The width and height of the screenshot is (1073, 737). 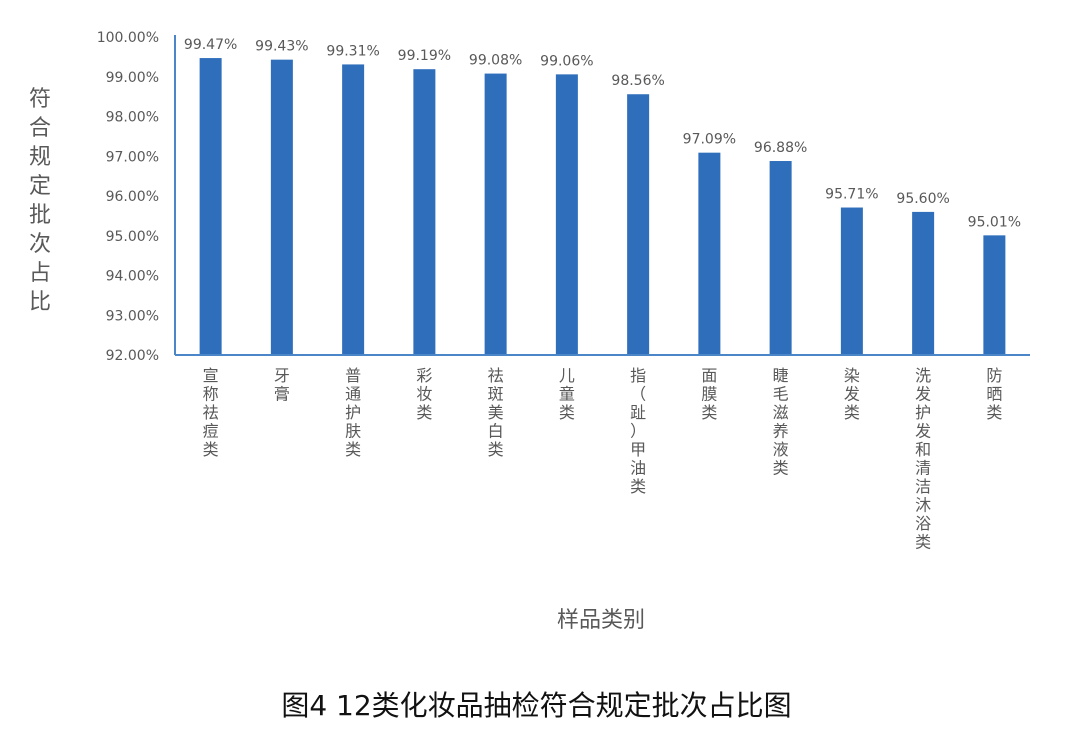 I want to click on y-axis-title-char: 规, so click(x=40, y=157).